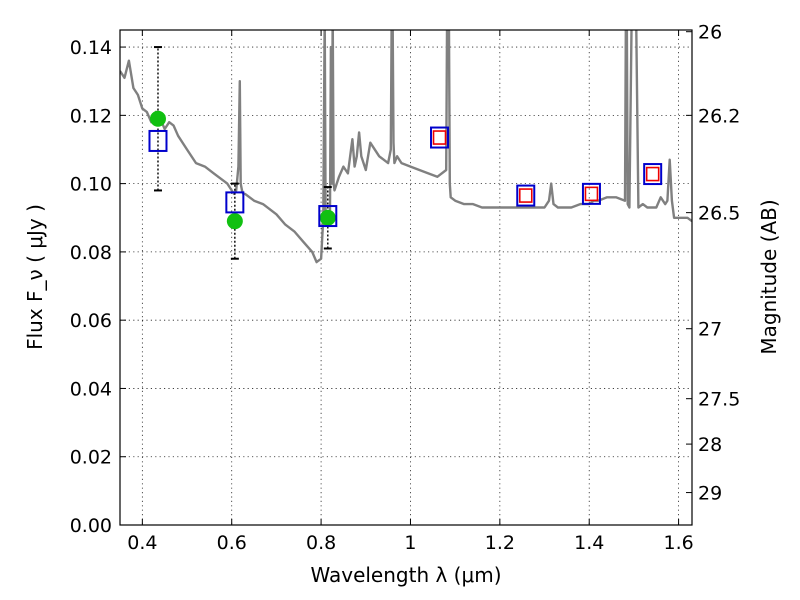  What do you see at coordinates (678, 543) in the screenshot?
I see `x-tick-label: 1.6` at bounding box center [678, 543].